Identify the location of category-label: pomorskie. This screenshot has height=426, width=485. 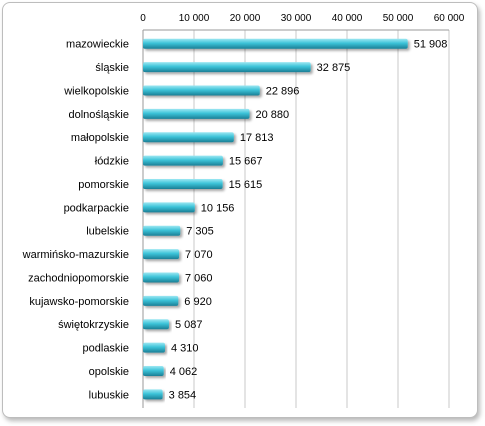
(103, 185).